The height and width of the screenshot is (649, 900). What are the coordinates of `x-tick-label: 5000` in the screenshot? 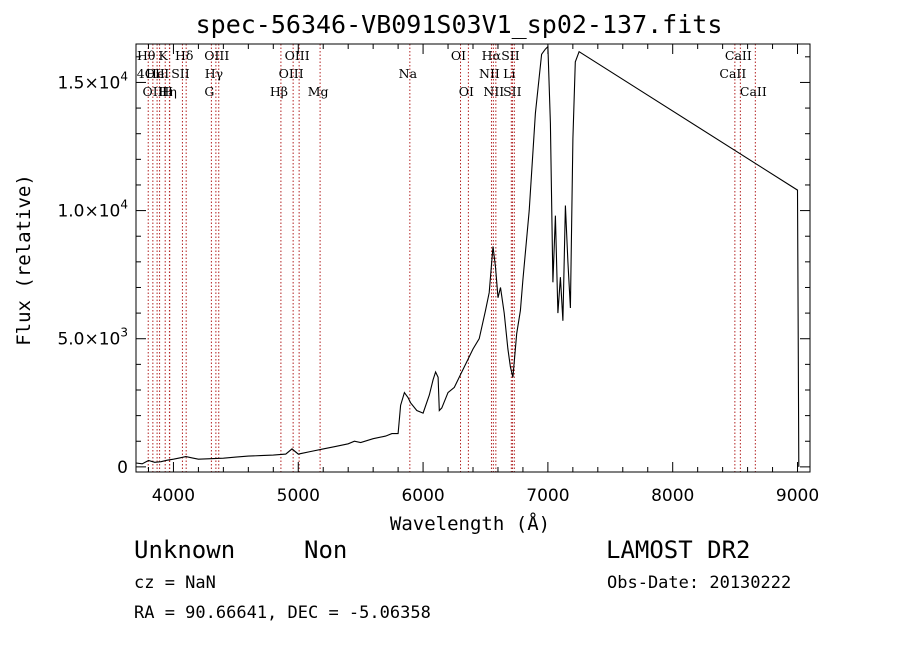 It's located at (298, 496).